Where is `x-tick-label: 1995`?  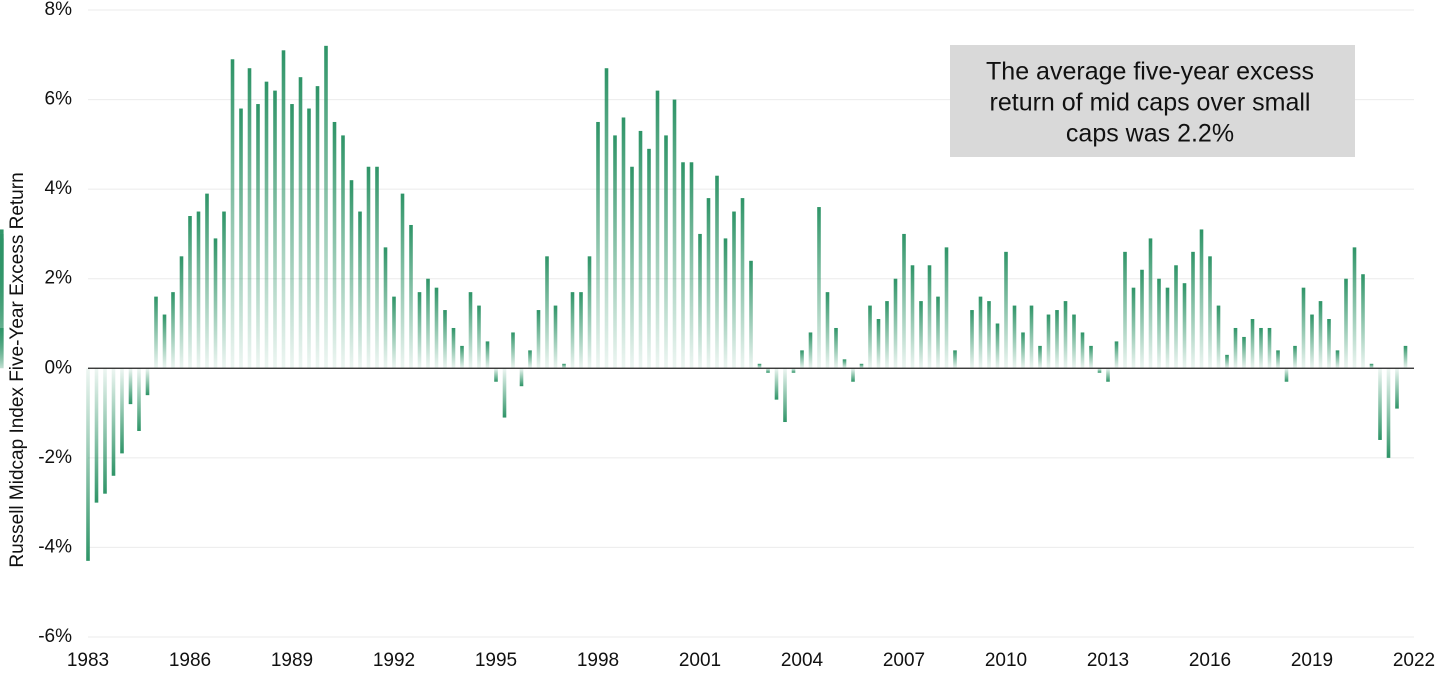 x-tick-label: 1995 is located at coordinates (496, 660).